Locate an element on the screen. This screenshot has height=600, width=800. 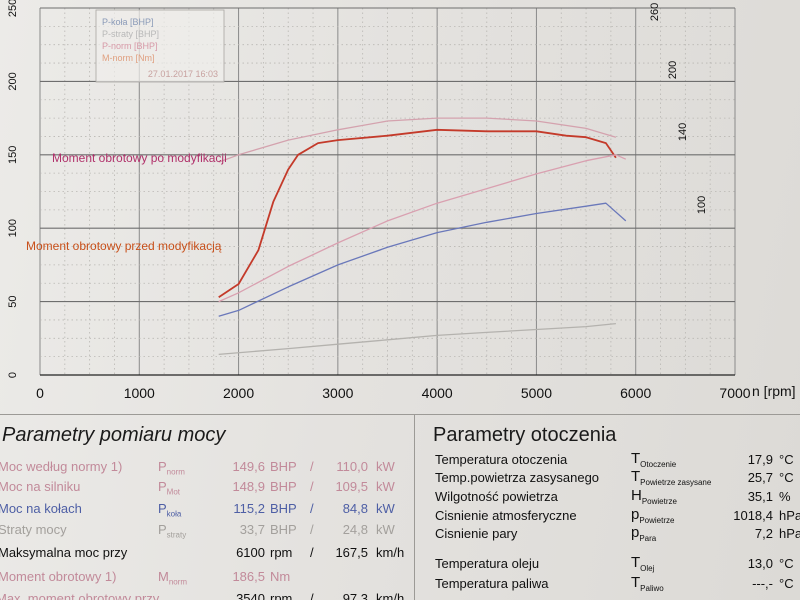
param-label: Moc na kołach is located at coordinates (41, 508).